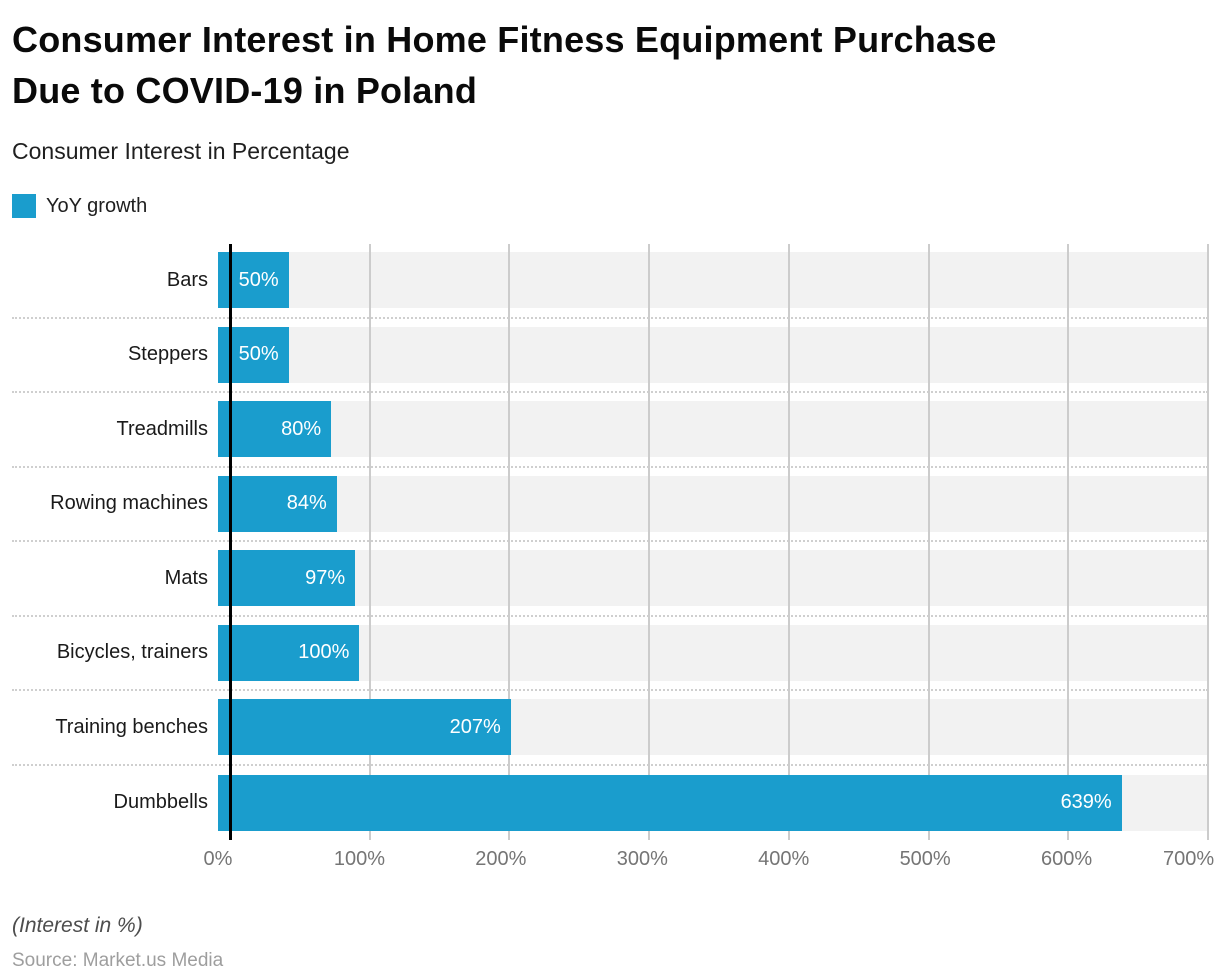  What do you see at coordinates (670, 802) in the screenshot?
I see `bar: 639%` at bounding box center [670, 802].